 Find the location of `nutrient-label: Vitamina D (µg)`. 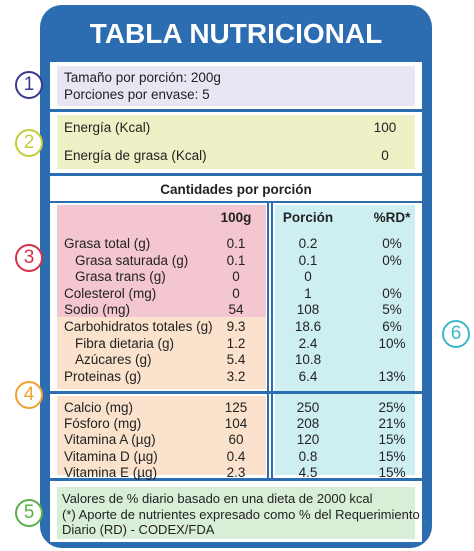

nutrient-label: Vitamina D (µg) is located at coordinates (111, 456).